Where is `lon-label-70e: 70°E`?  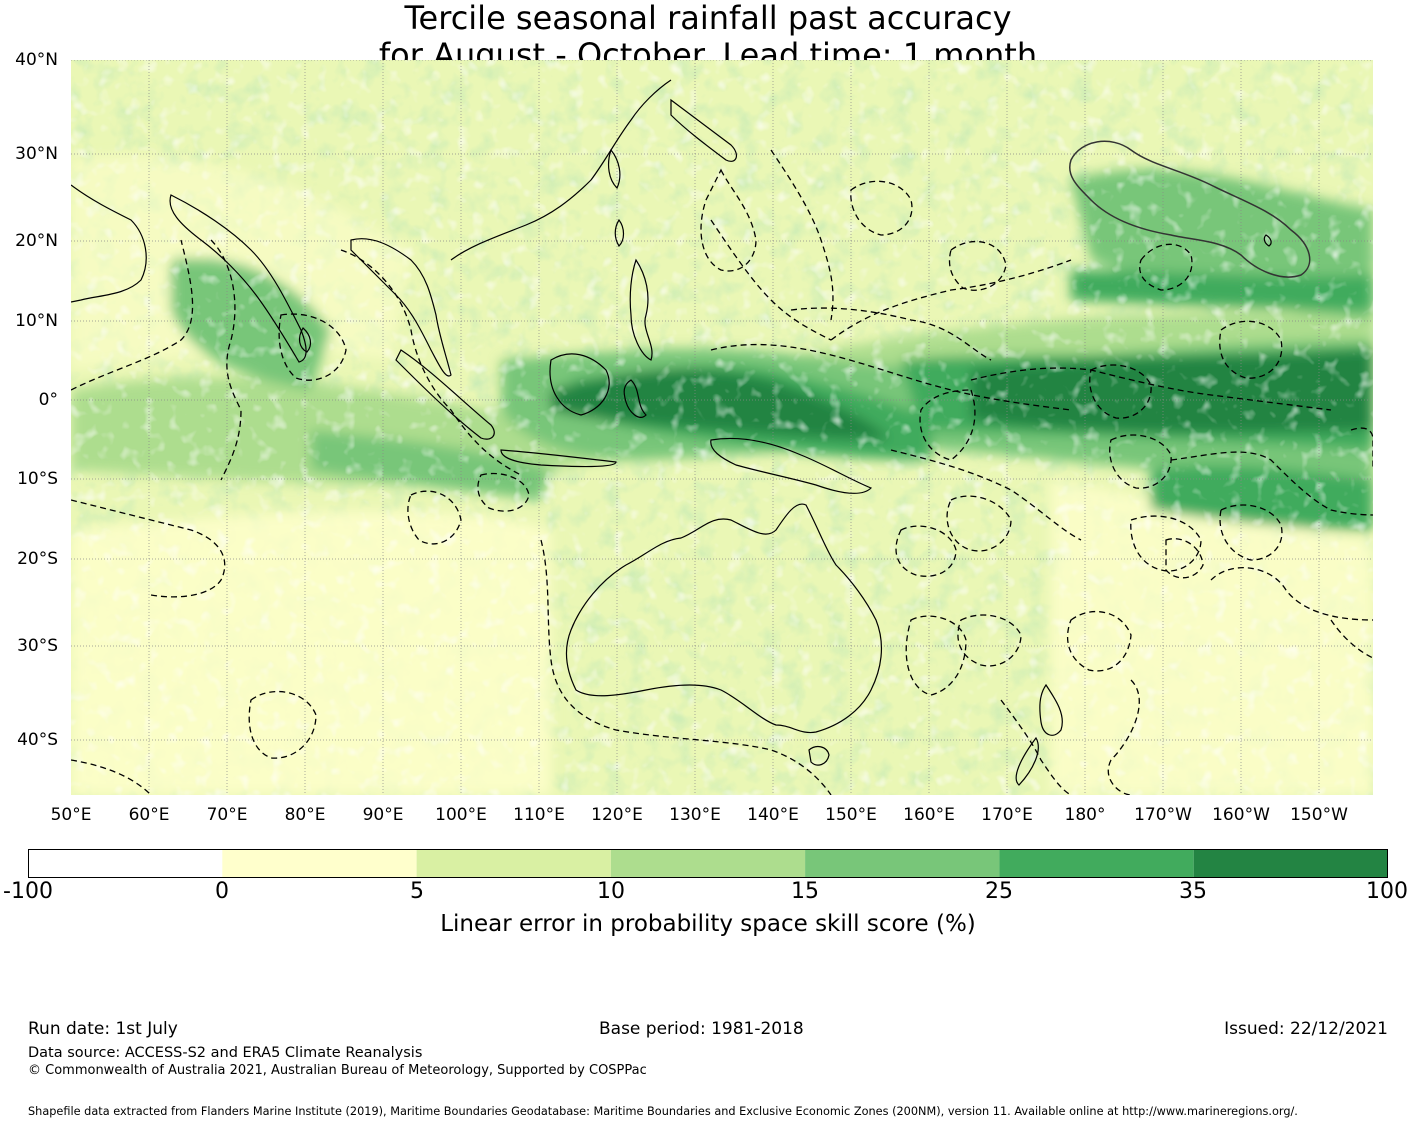
lon-label-70e: 70°E is located at coordinates (227, 815).